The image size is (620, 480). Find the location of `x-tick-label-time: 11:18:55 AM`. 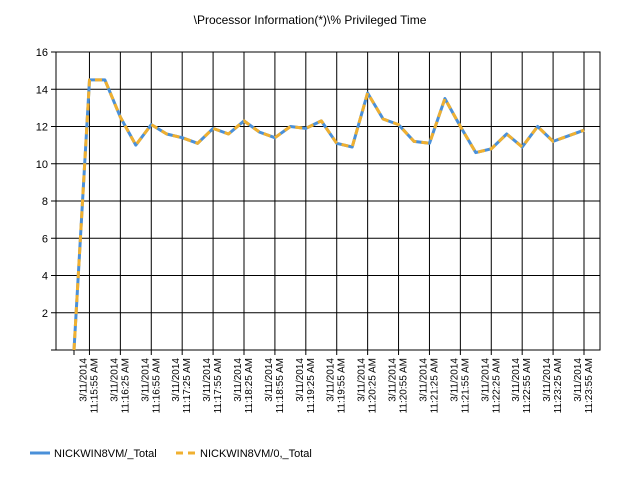

x-tick-label-time: 11:18:55 AM is located at coordinates (280, 385).